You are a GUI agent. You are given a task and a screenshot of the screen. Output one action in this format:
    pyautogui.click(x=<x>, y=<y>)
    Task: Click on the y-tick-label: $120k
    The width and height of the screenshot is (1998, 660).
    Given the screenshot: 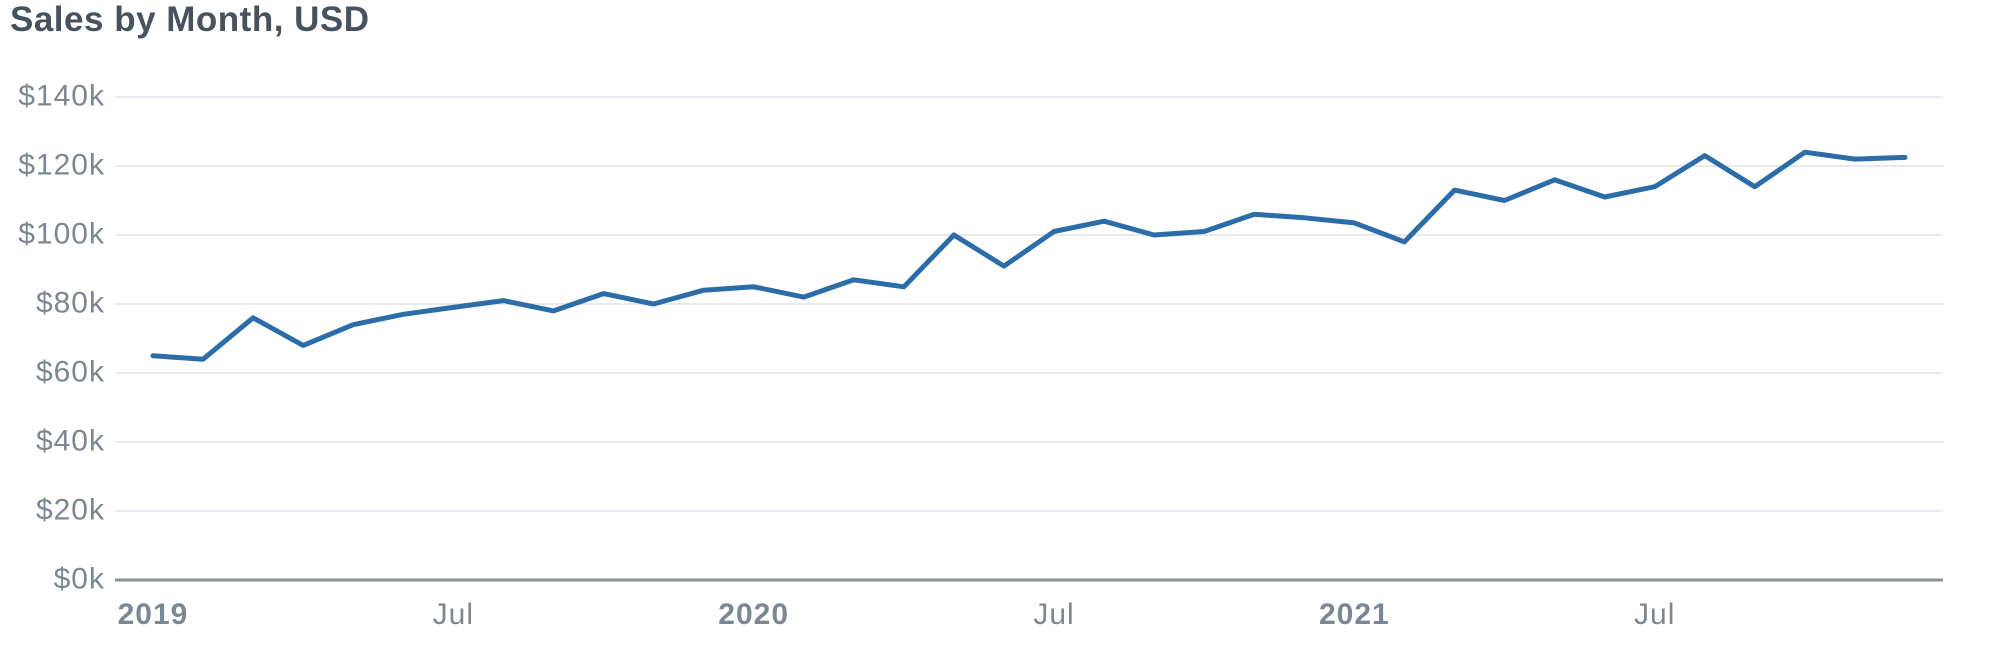 What is the action you would take?
    pyautogui.click(x=61, y=165)
    